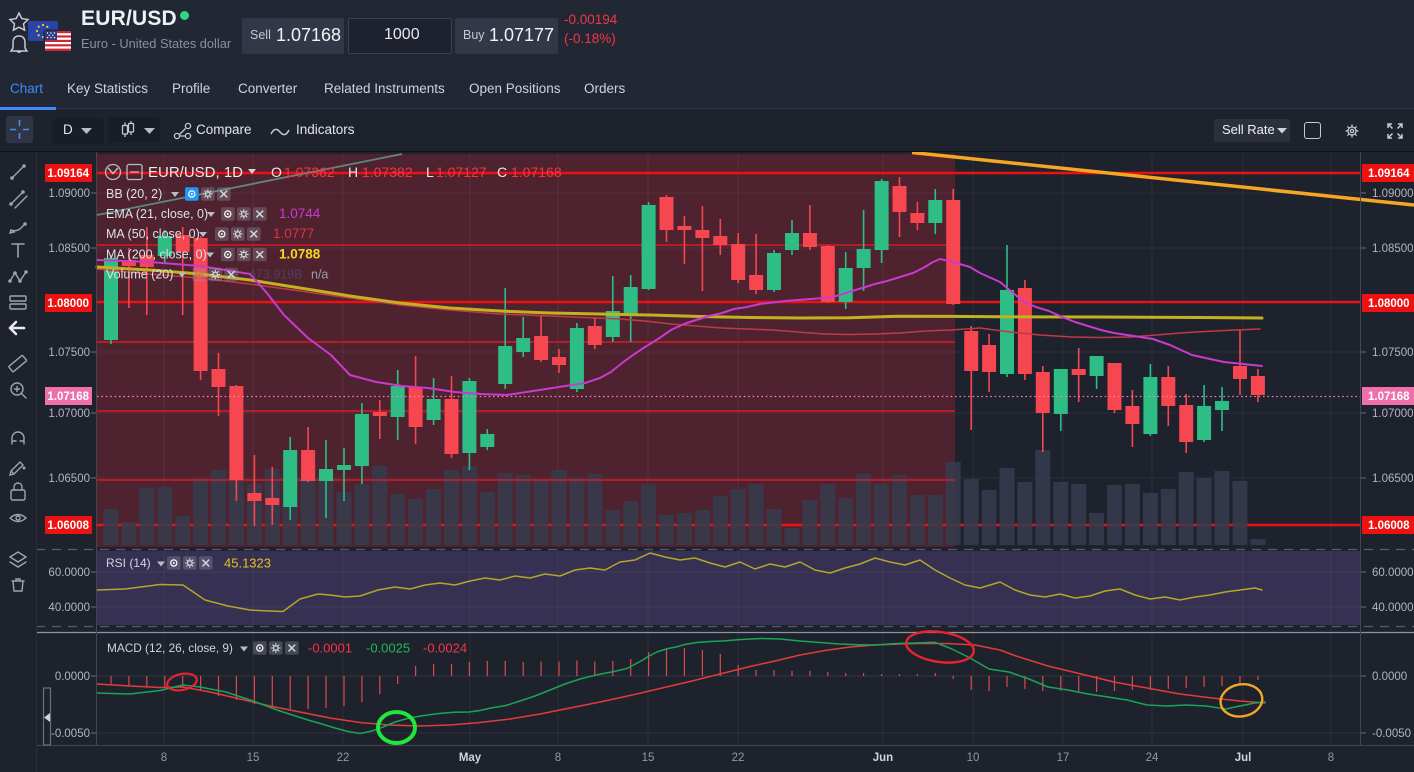 This screenshot has height=772, width=1414. Describe the element at coordinates (502, 172) in the screenshot. I see `svg-text: C` at that location.